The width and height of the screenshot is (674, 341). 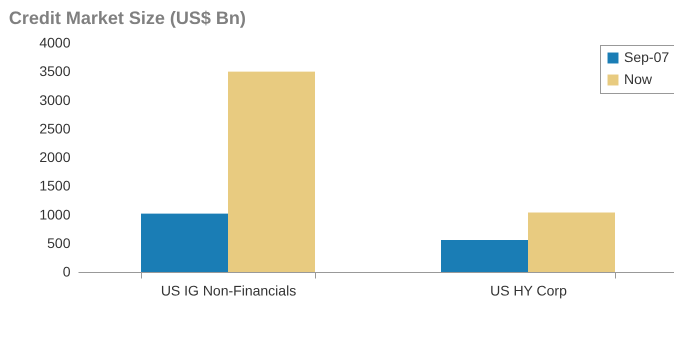 I want to click on y-tick-label: 500, so click(x=59, y=242).